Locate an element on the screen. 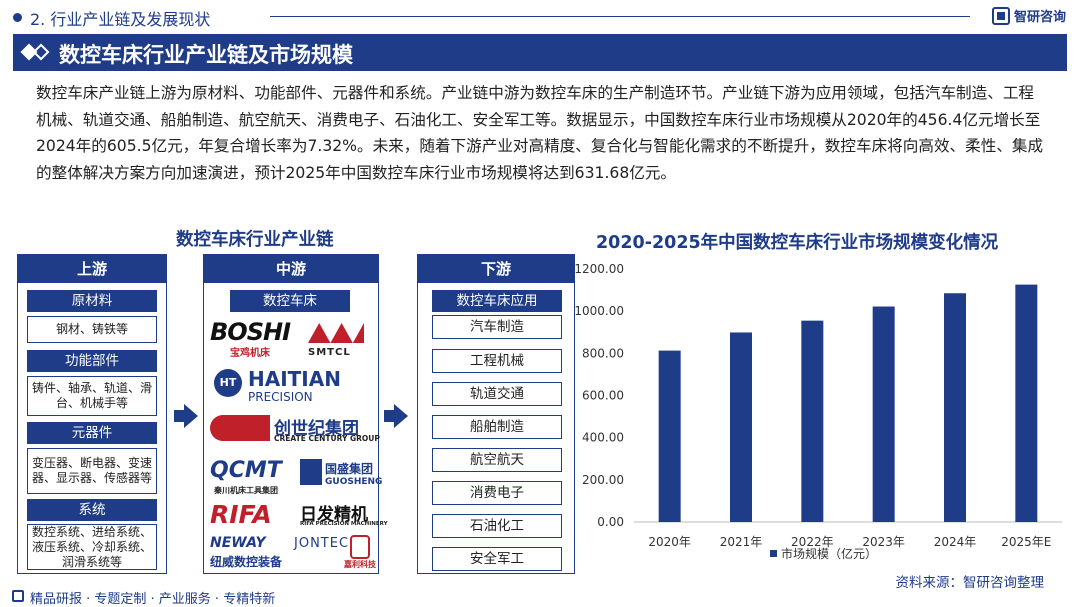 The image size is (1080, 607). x-tick-label: 2020年 is located at coordinates (669, 542).